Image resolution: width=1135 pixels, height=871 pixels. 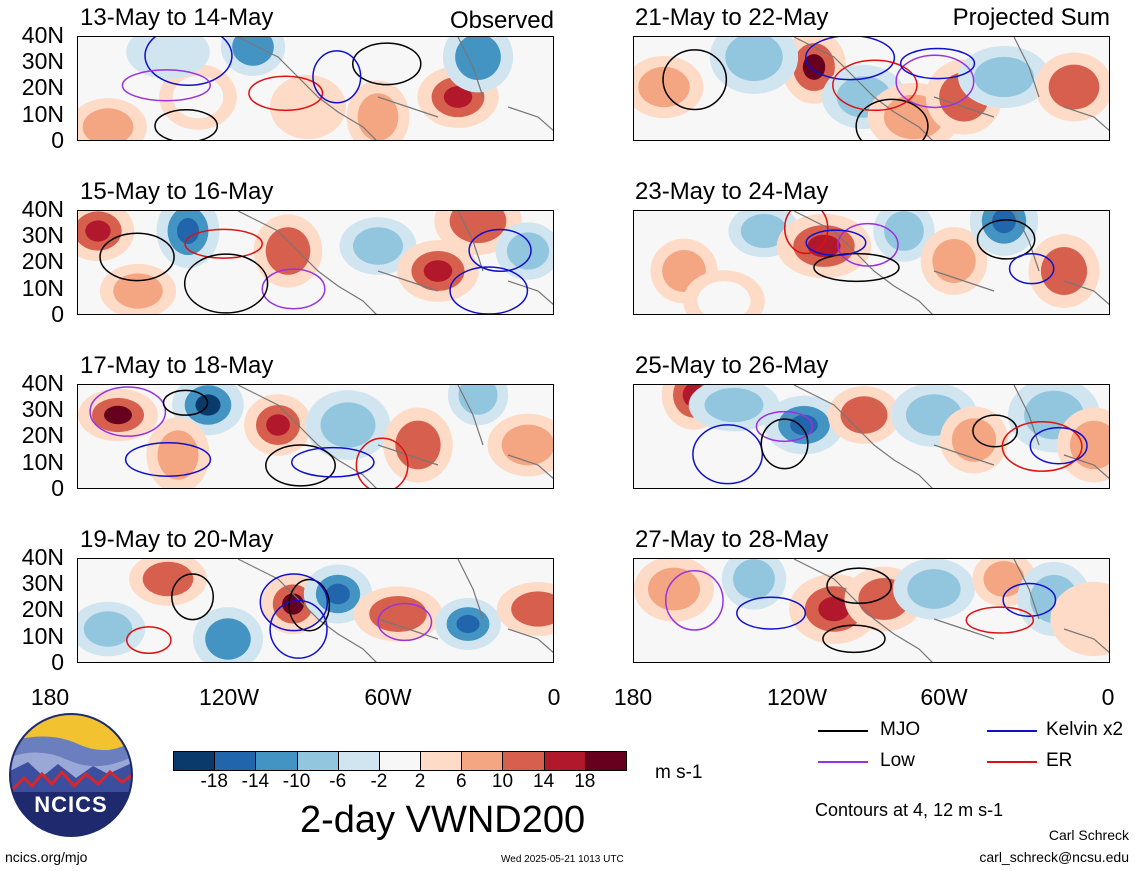 What do you see at coordinates (229, 697) in the screenshot?
I see `lon-label: 120W` at bounding box center [229, 697].